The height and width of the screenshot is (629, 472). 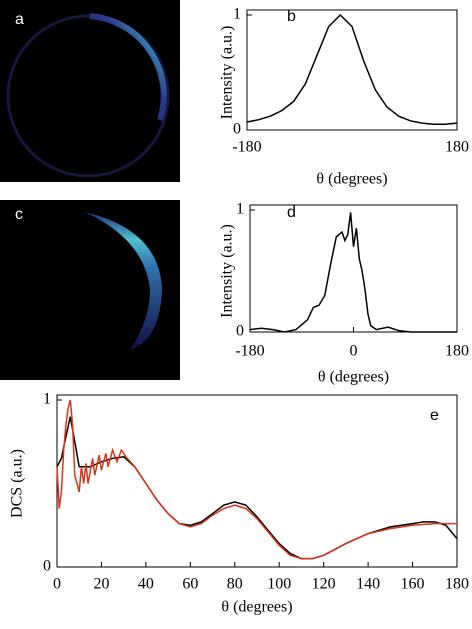 I want to click on panel-label: d, so click(x=291, y=212).